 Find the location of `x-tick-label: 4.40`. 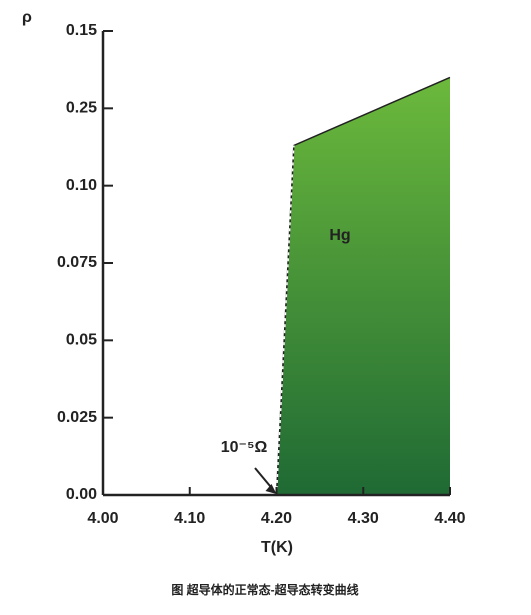

x-tick-label: 4.40 is located at coordinates (449, 518).